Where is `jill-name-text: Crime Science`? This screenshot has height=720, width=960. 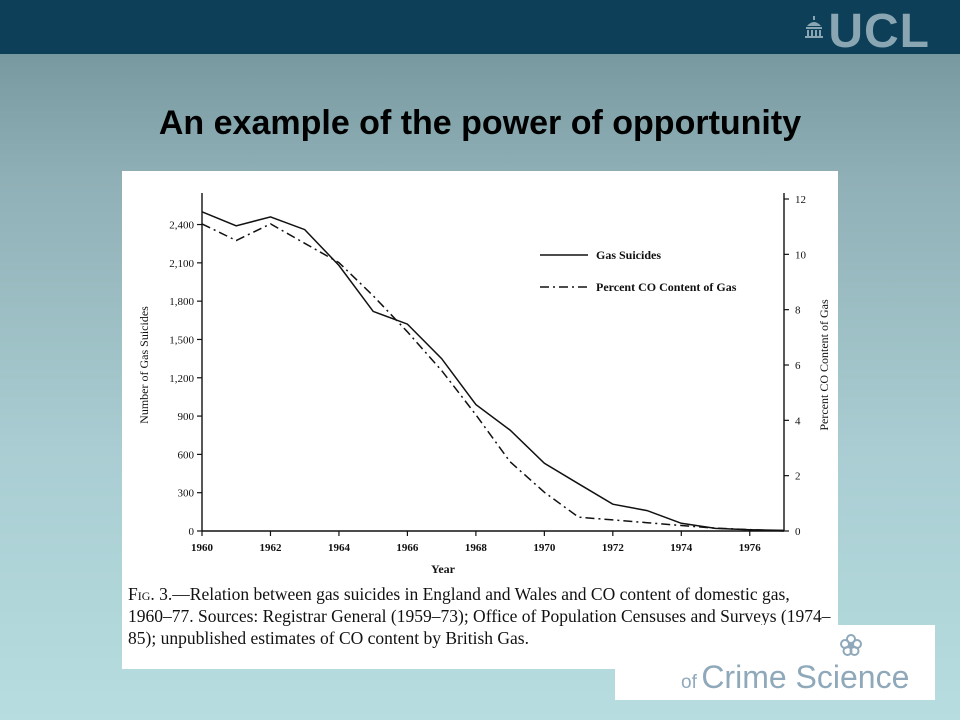 jill-name-text: Crime Science is located at coordinates (805, 677).